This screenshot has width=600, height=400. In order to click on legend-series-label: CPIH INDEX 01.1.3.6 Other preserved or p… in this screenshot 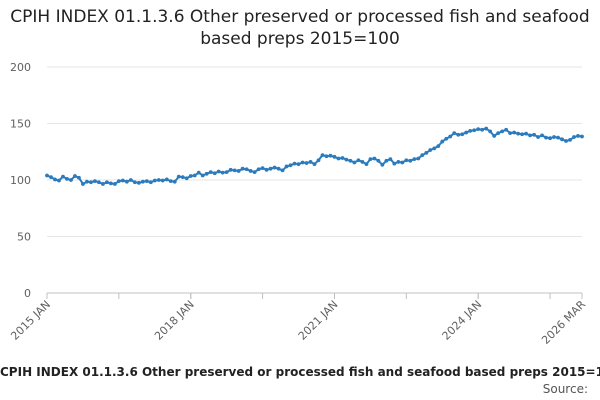, I will do `click(300, 372)`.